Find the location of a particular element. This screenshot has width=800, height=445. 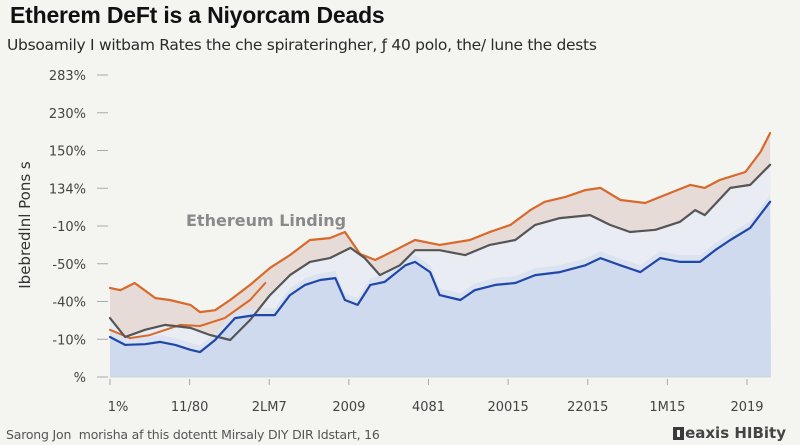

brand-name: eaxis HIBity is located at coordinates (735, 433).